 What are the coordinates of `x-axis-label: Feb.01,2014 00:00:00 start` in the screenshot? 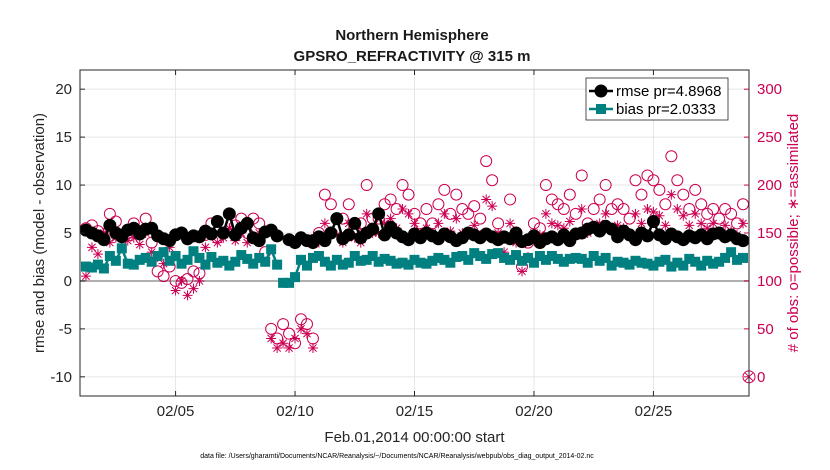 It's located at (414, 437).